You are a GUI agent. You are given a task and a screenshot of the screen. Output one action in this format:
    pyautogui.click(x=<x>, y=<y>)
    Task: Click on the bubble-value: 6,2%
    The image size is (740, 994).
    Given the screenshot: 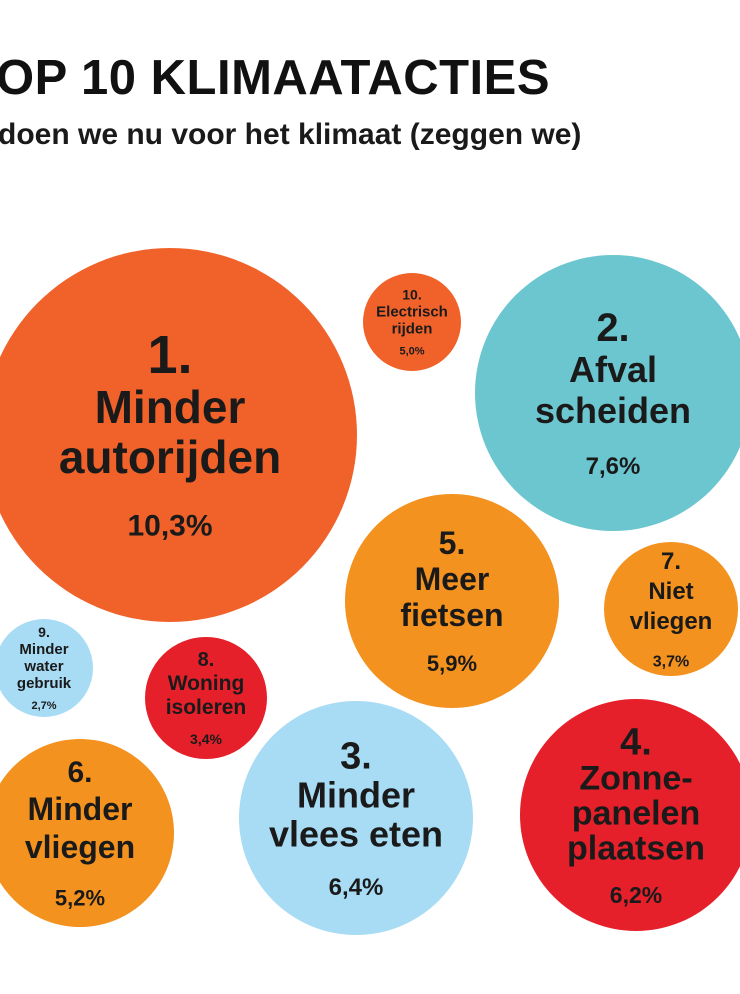 What is the action you would take?
    pyautogui.click(x=636, y=895)
    